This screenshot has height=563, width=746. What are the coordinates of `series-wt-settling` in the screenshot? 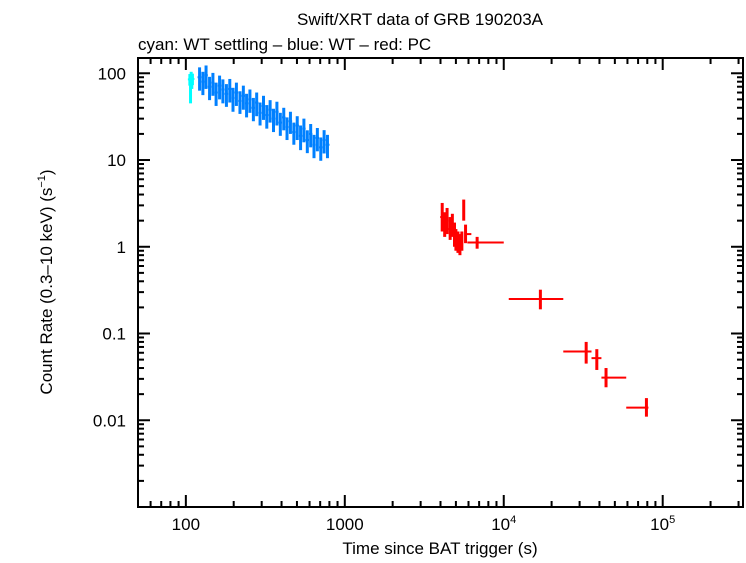 It's located at (191, 87).